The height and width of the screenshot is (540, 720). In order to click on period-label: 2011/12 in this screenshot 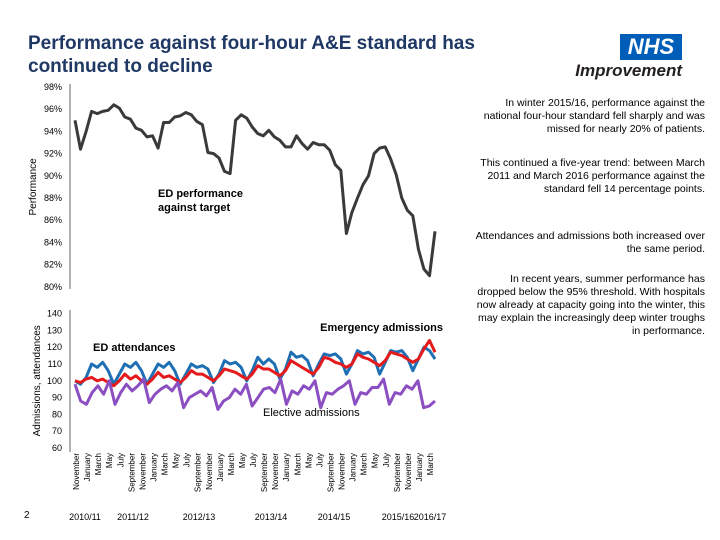, I will do `click(133, 517)`.